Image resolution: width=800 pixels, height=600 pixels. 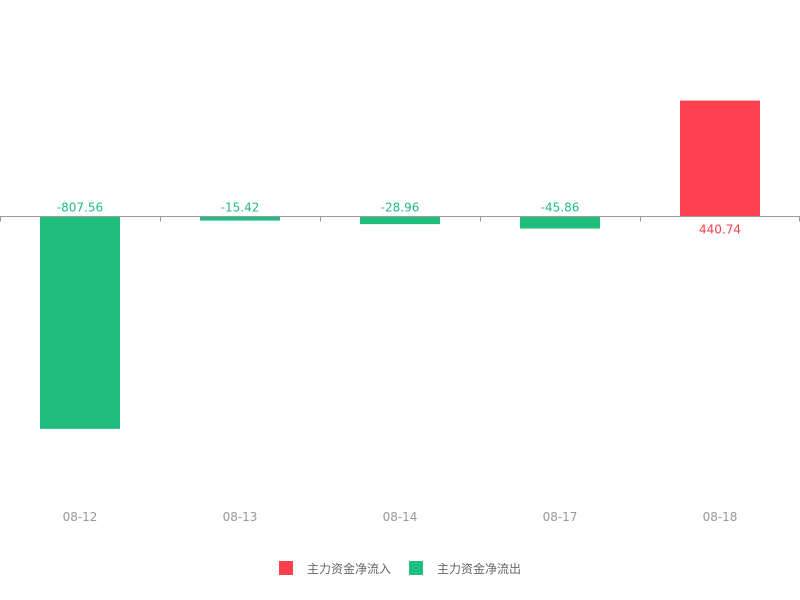 What do you see at coordinates (240, 208) in the screenshot?
I see `value-label-08-13: -15.42` at bounding box center [240, 208].